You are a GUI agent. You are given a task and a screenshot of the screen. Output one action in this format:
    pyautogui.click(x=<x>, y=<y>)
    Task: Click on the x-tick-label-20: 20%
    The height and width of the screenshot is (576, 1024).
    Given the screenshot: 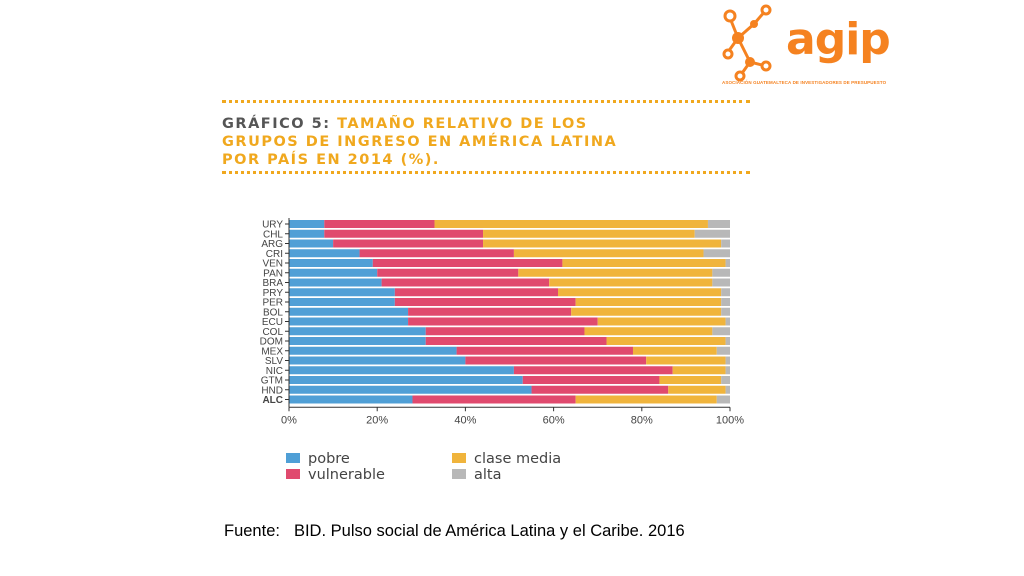 What is the action you would take?
    pyautogui.click(x=377, y=420)
    